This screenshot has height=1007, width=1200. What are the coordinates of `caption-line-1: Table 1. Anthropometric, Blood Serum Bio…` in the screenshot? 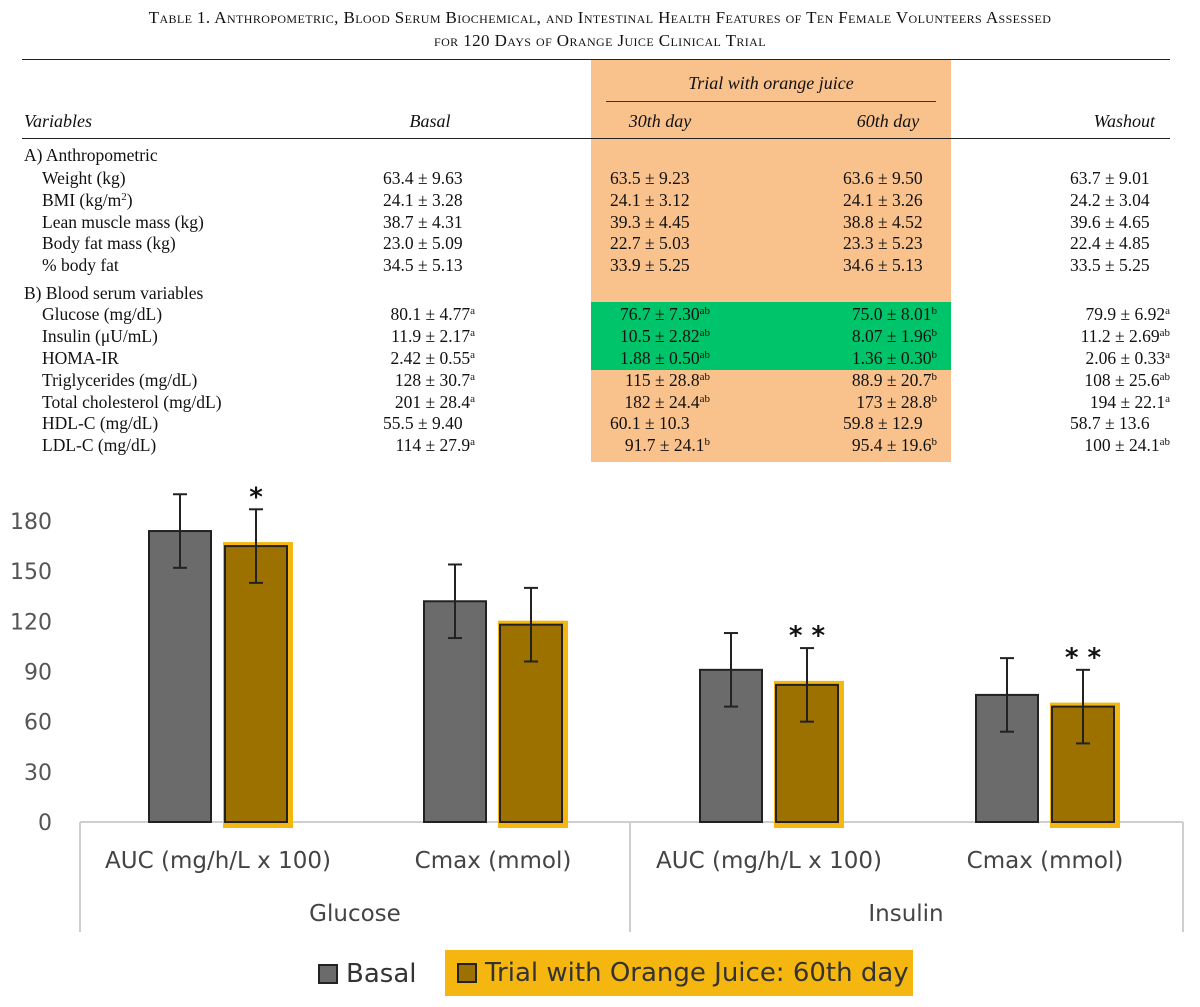 It's located at (600, 17).